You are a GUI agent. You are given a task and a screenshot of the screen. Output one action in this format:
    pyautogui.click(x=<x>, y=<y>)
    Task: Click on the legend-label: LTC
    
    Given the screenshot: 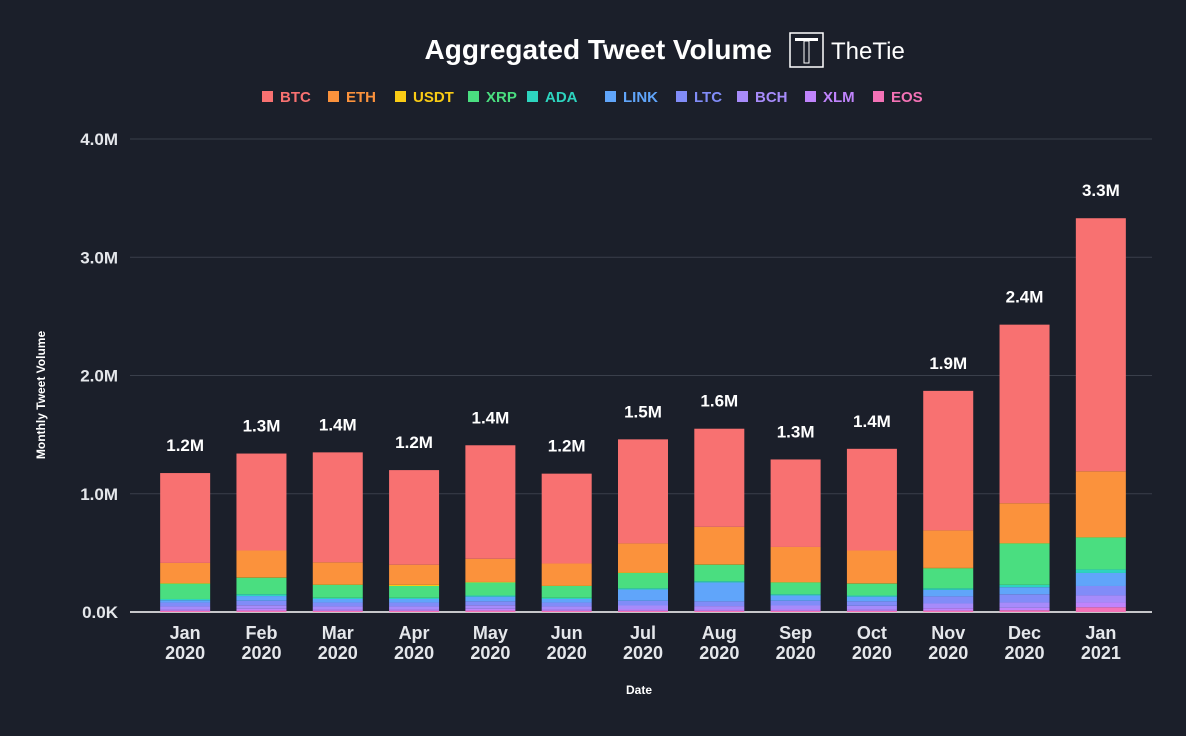 What is the action you would take?
    pyautogui.click(x=708, y=97)
    